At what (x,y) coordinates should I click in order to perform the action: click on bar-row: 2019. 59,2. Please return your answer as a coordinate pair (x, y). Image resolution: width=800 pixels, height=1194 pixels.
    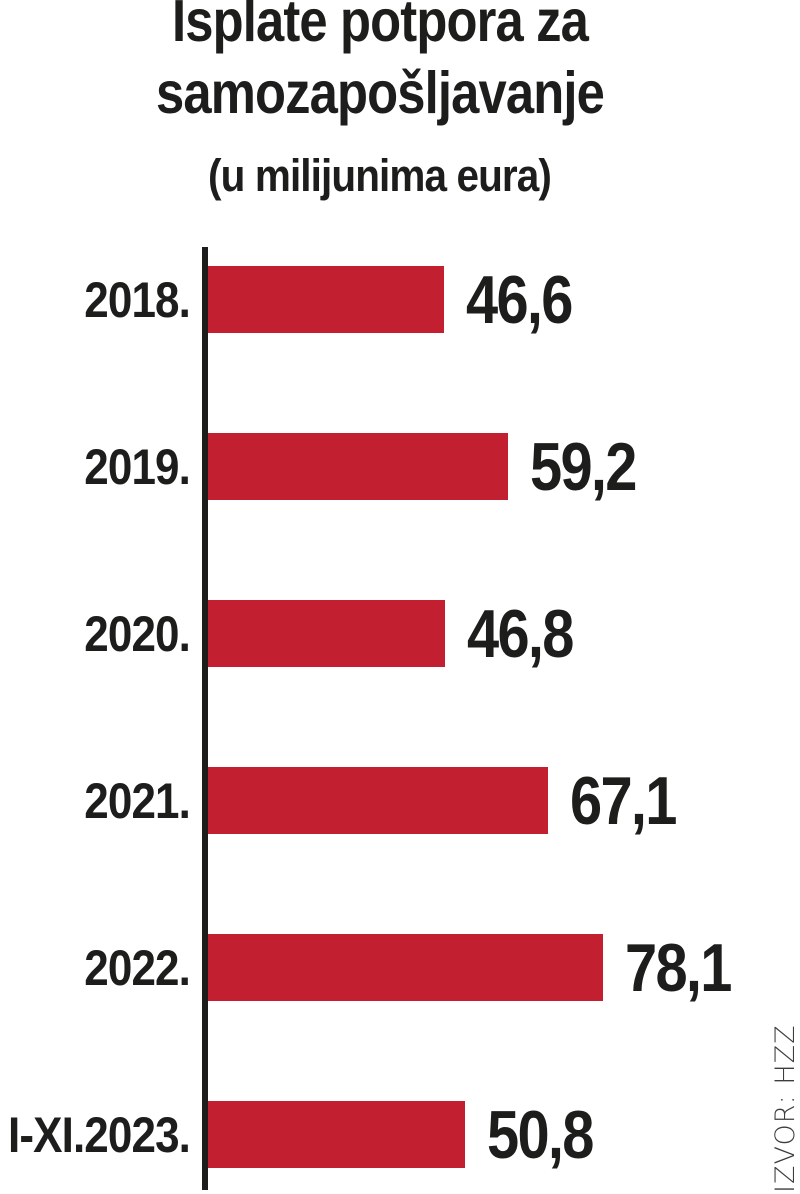
    Looking at the image, I should click on (400, 466).